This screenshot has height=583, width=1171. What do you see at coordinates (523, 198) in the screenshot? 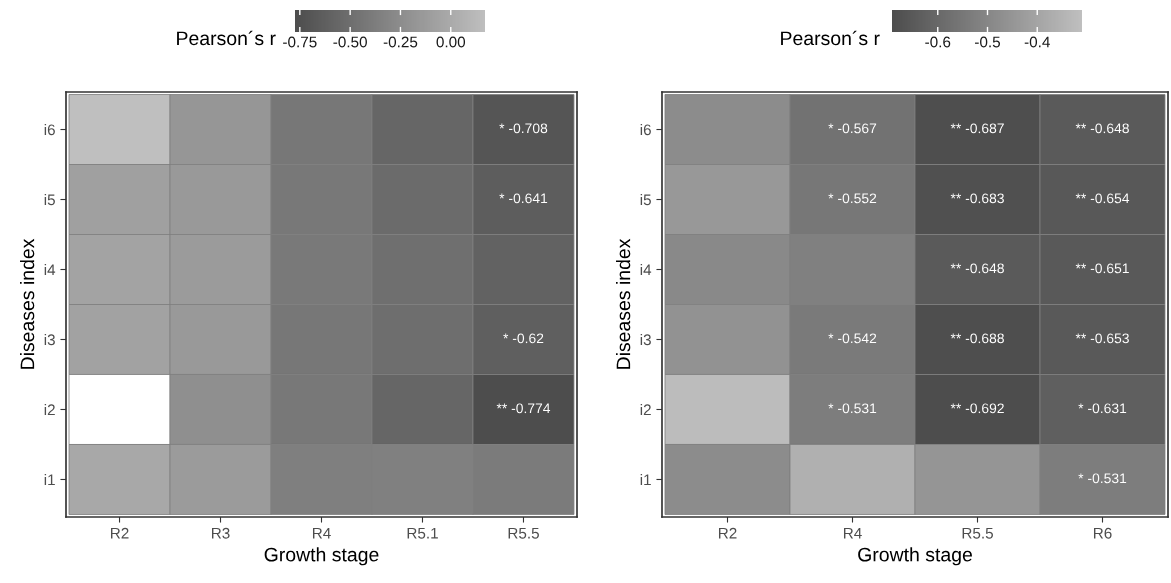
I see `data-label: * -0.641` at bounding box center [523, 198].